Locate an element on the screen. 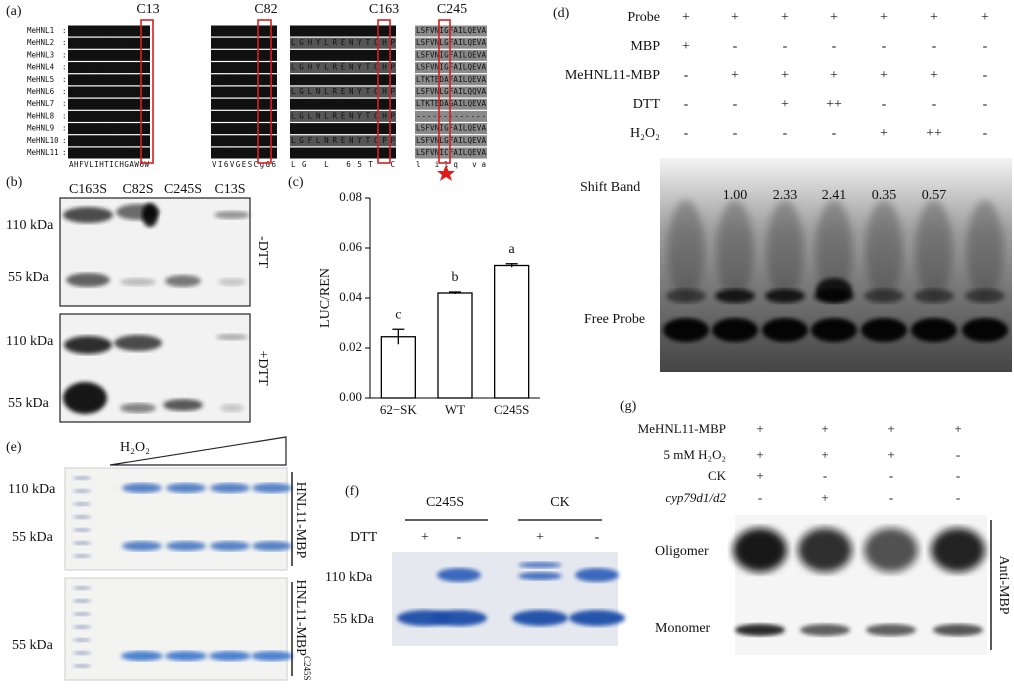 The image size is (1014, 695). star is located at coordinates (446, 173).